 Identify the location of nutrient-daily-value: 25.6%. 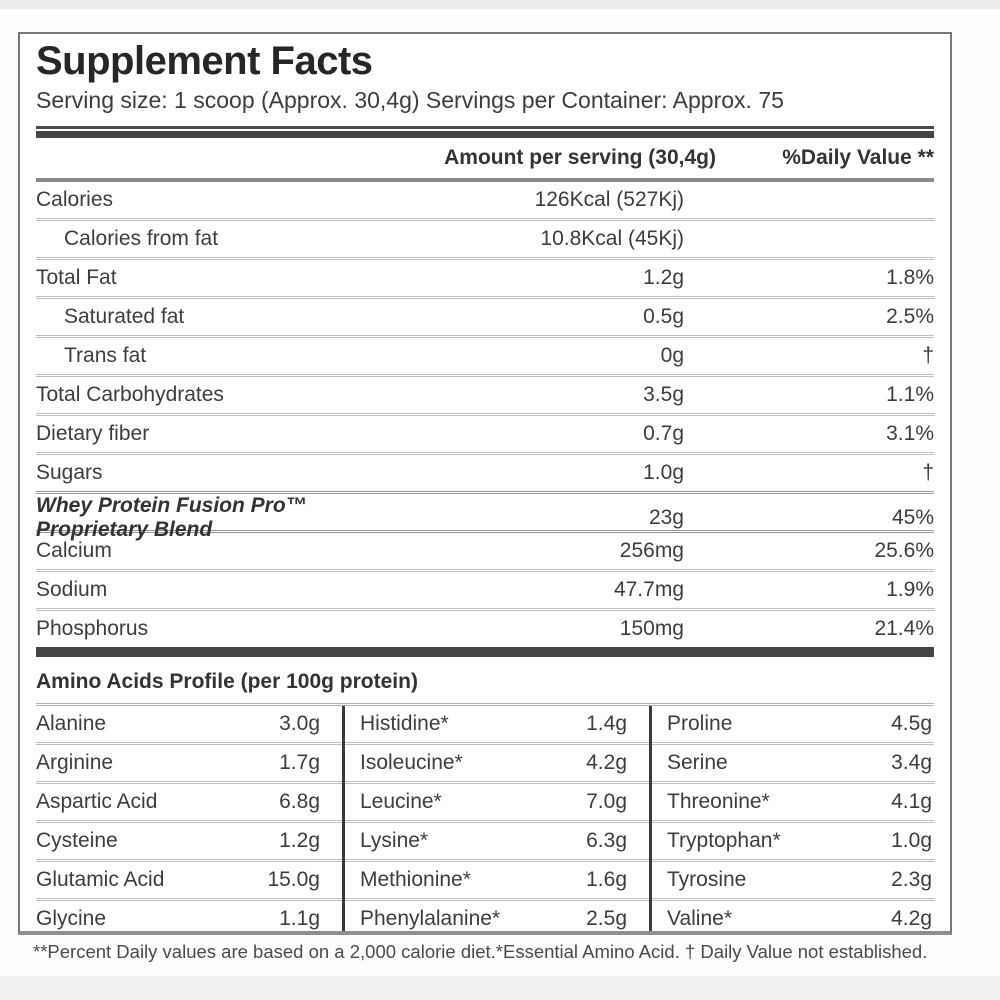
(904, 550).